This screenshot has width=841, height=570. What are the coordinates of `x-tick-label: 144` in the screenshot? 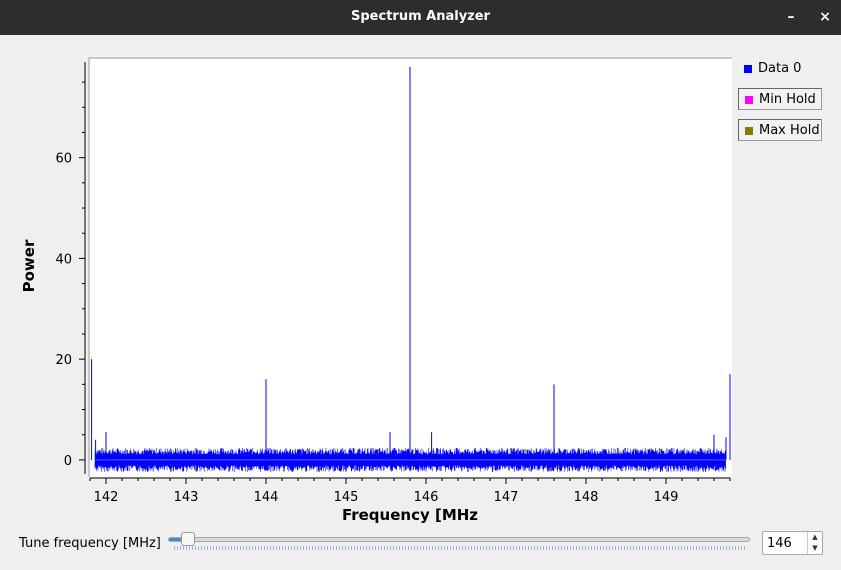 It's located at (266, 497).